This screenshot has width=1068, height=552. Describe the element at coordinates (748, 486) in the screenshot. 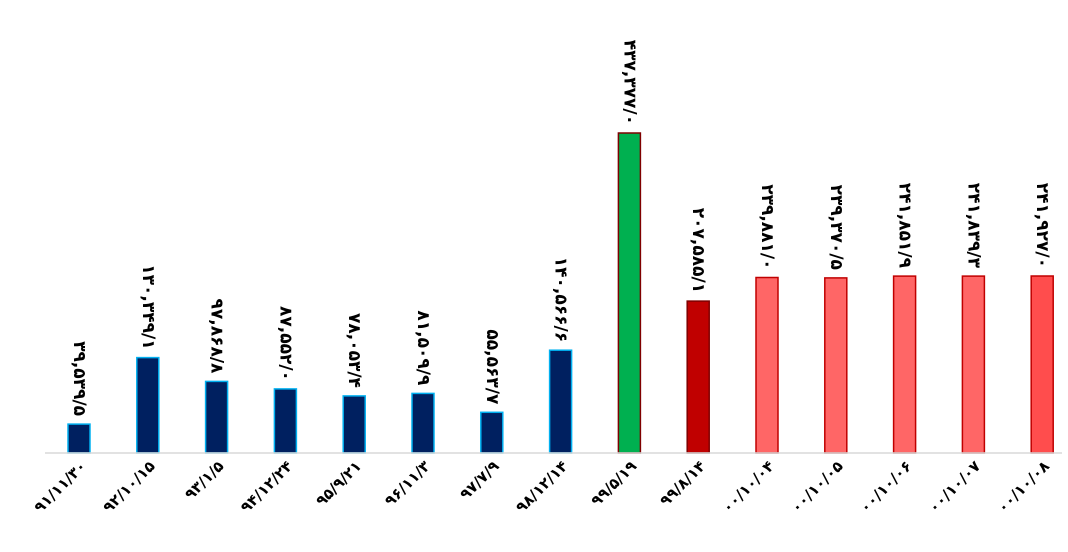

I see `category-label-11: ۰۰/۱۰/۰۴` at that location.